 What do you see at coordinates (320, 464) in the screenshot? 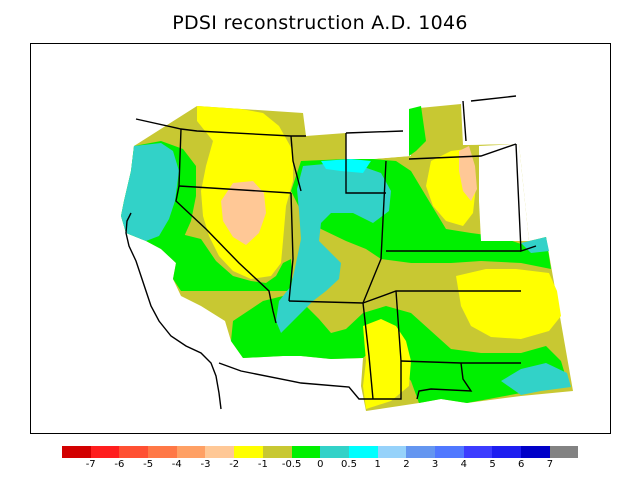
I see `colorbar-tick-label: 0` at bounding box center [320, 464].